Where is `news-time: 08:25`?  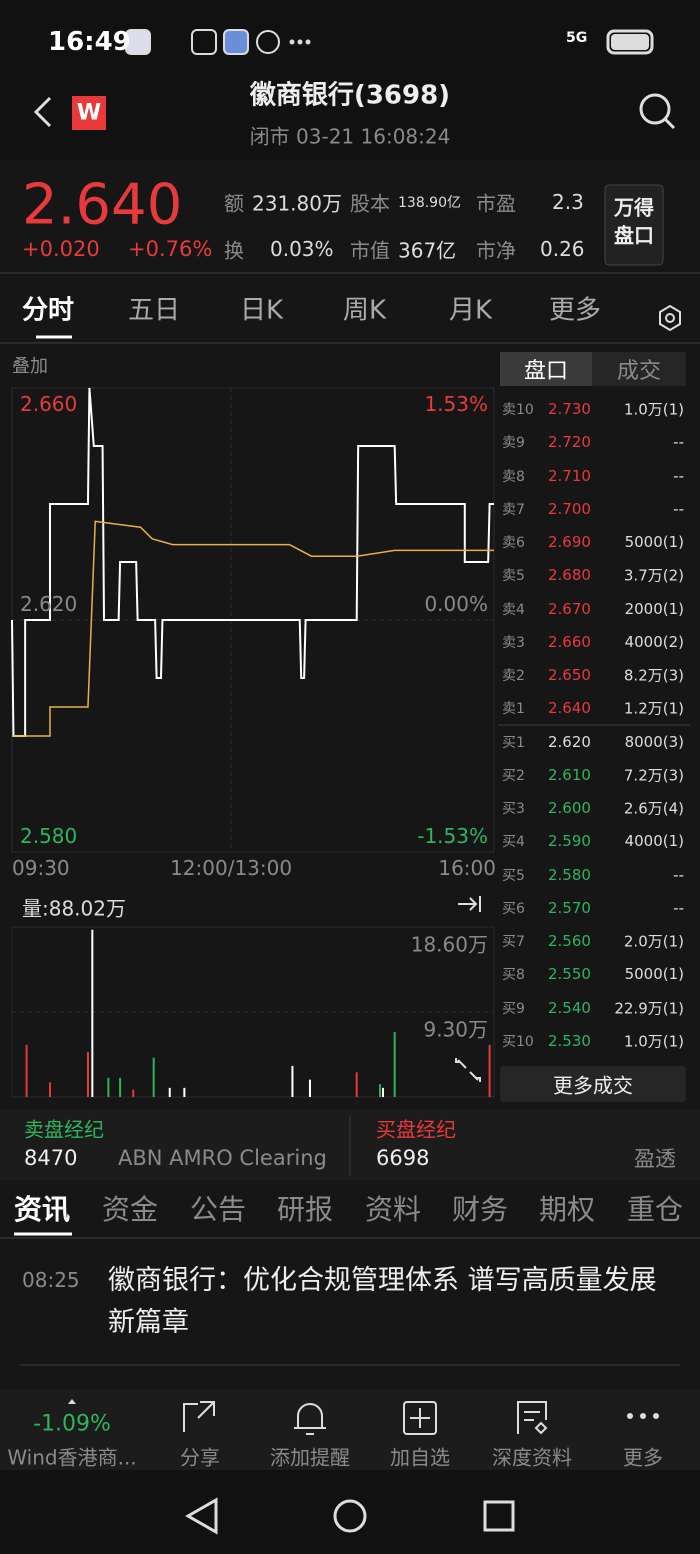
news-time: 08:25 is located at coordinates (51, 1280).